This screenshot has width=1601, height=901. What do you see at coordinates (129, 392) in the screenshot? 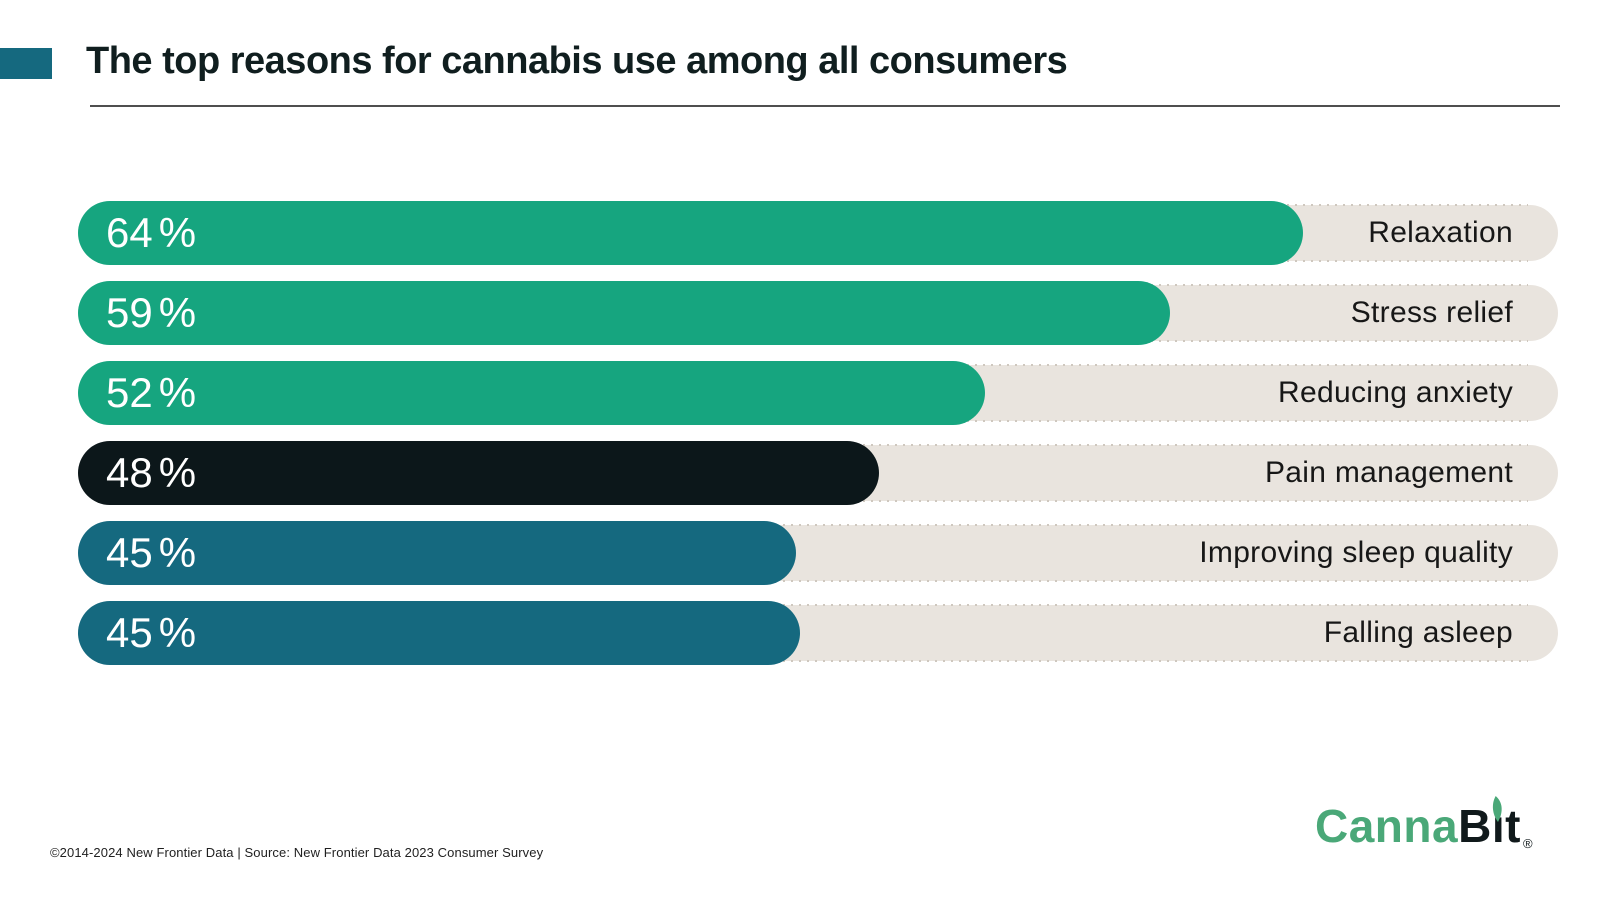
I see `value-label: 52` at bounding box center [129, 392].